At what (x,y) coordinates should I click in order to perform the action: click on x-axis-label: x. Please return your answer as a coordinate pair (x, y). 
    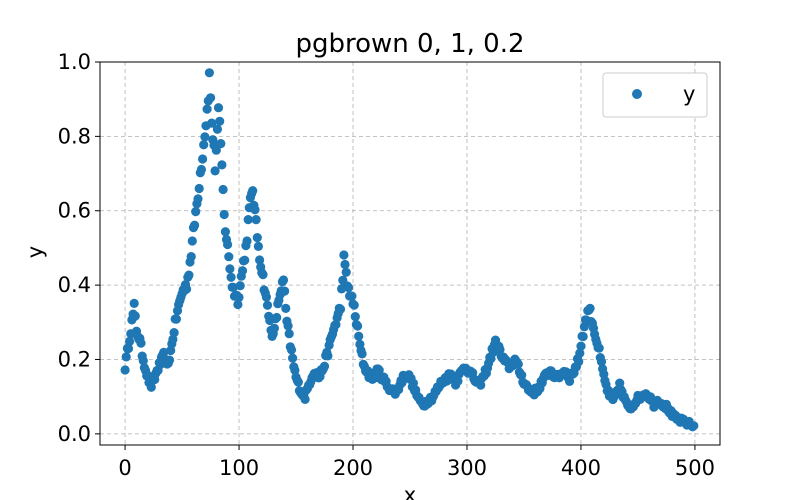
    Looking at the image, I should click on (410, 491).